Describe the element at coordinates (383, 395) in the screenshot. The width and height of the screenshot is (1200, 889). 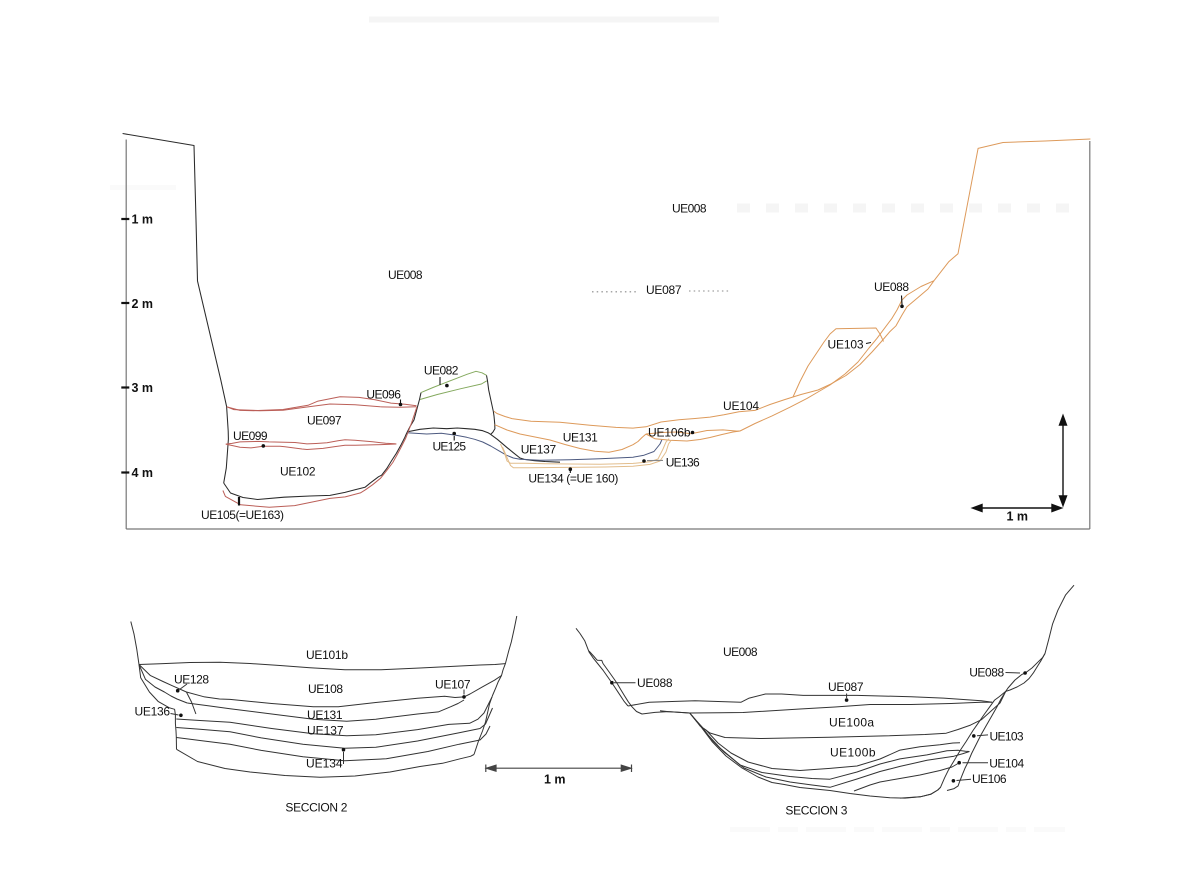
I see `svg-text: UE096` at that location.